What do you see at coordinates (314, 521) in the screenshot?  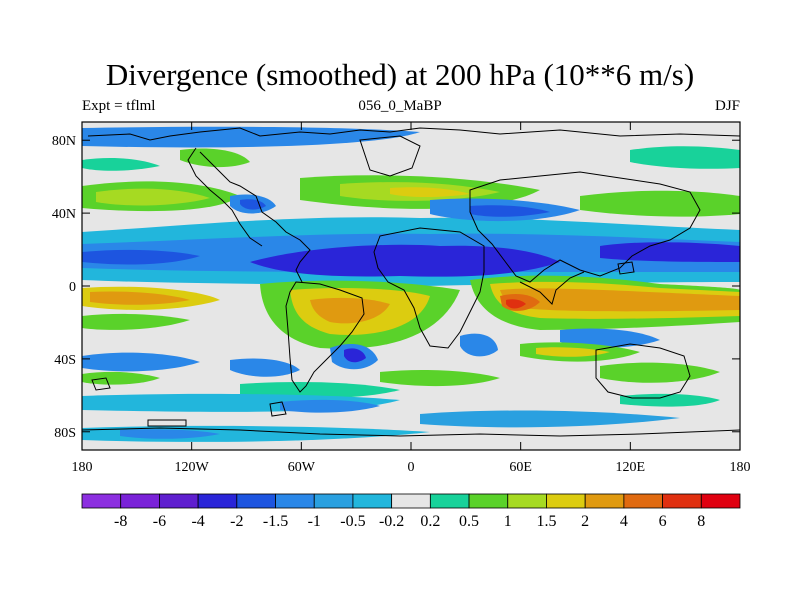 I see `colorbar-level-label: -1` at bounding box center [314, 521].